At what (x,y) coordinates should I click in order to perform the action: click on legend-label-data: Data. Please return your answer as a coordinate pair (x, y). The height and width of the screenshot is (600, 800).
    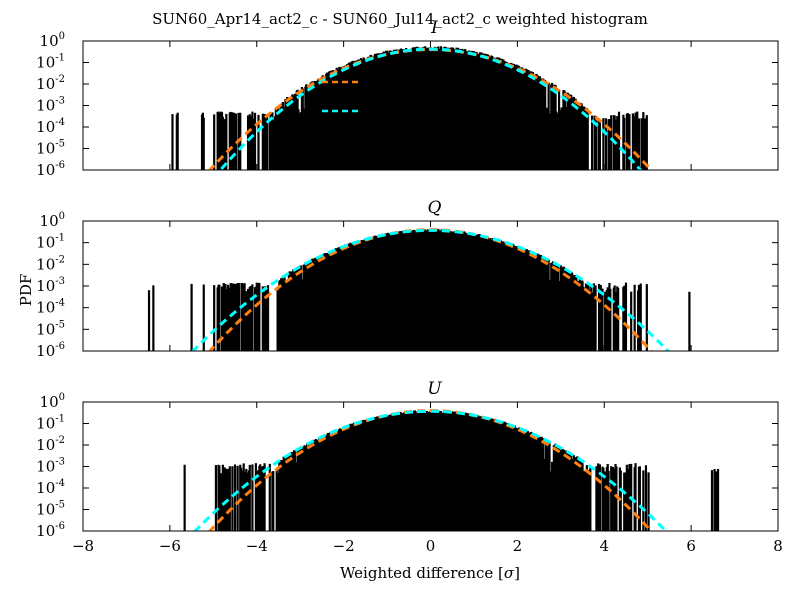
    Looking at the image, I should click on (398, 141).